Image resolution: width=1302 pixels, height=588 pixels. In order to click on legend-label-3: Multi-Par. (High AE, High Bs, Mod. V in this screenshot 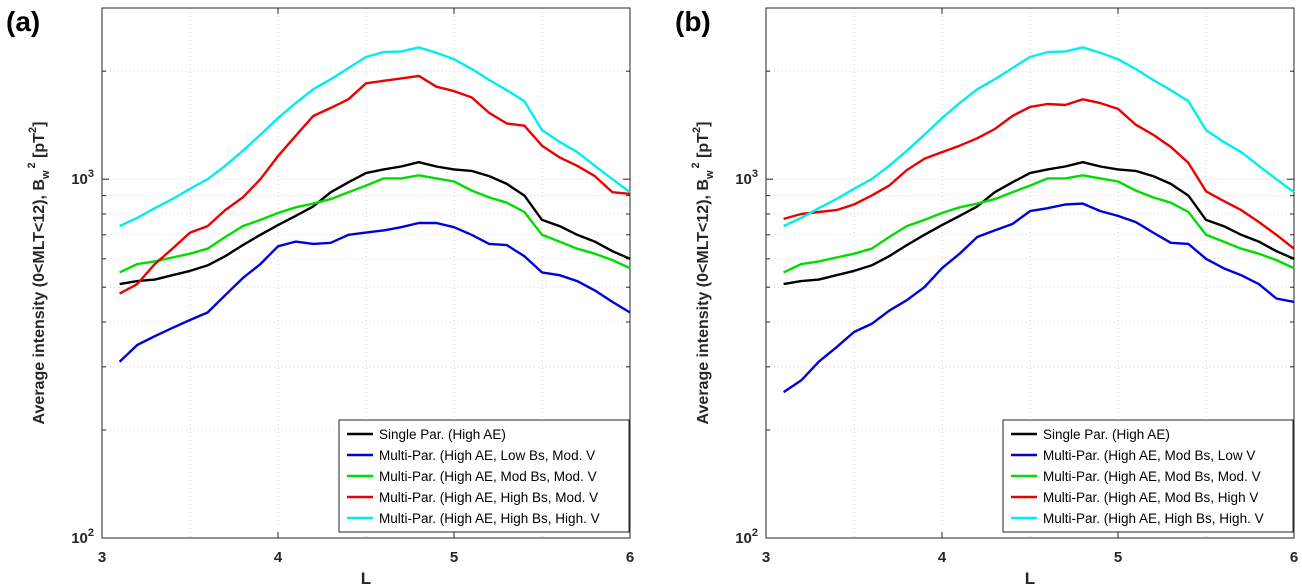, I will do `click(488, 497)`.